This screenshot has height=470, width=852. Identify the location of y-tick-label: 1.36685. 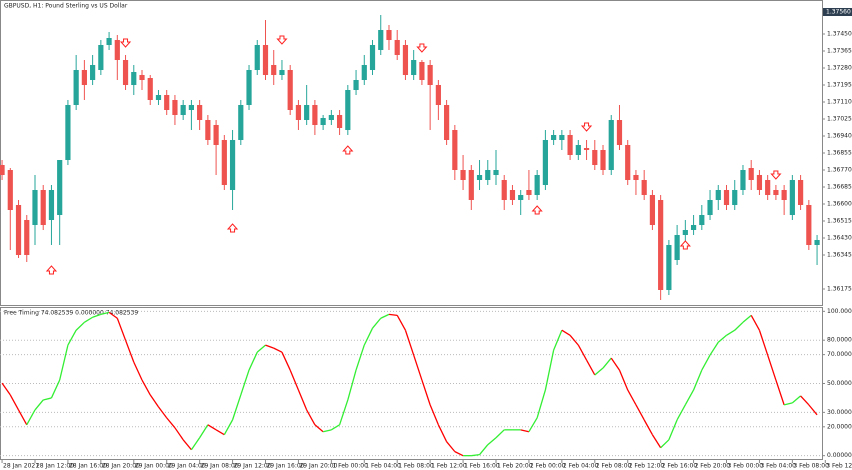
(839, 187).